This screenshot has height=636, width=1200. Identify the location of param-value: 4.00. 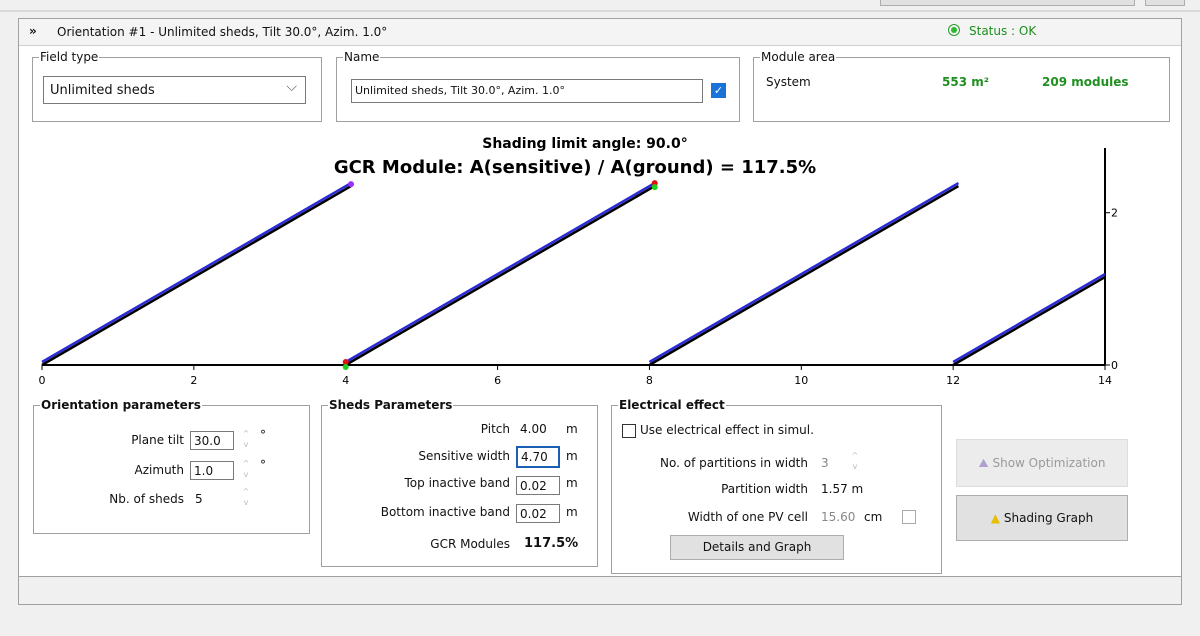
(533, 429).